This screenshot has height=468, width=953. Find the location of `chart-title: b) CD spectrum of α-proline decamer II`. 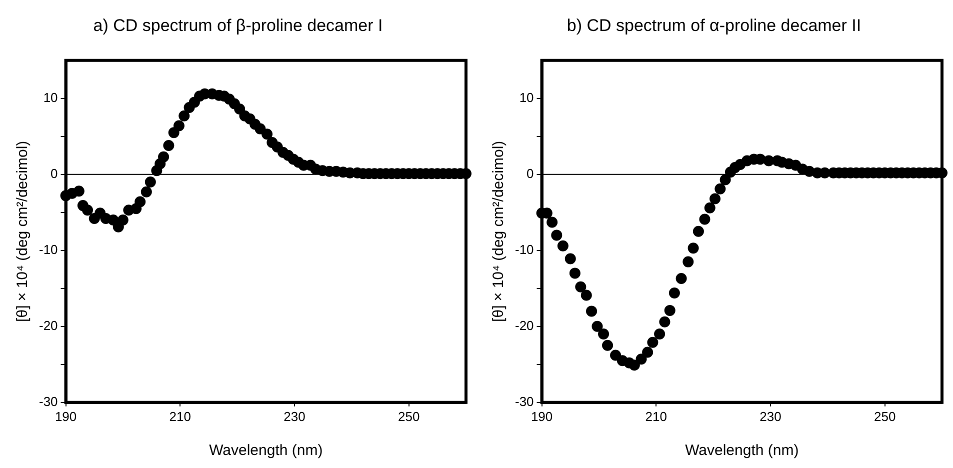

chart-title: b) CD spectrum of α-proline decamer II is located at coordinates (714, 25).